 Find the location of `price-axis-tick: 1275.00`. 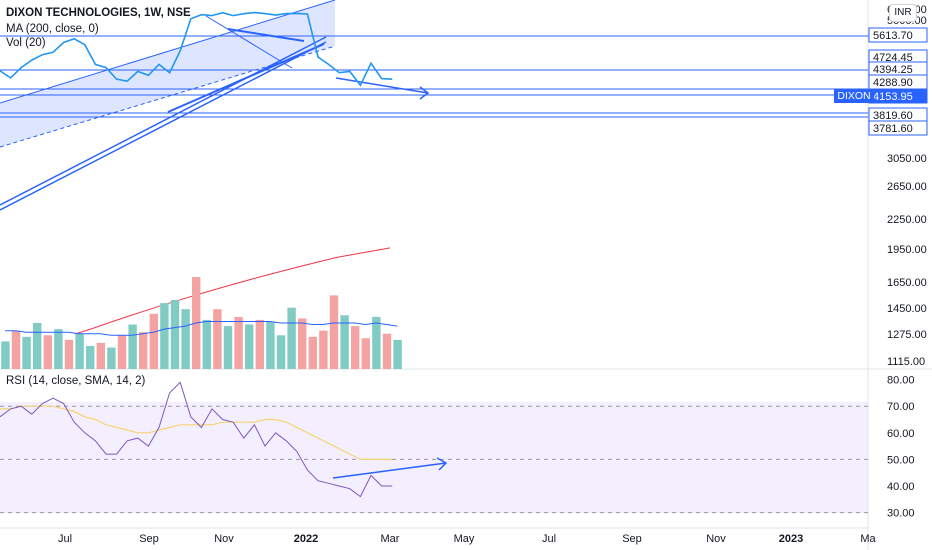

price-axis-tick: 1275.00 is located at coordinates (907, 335).